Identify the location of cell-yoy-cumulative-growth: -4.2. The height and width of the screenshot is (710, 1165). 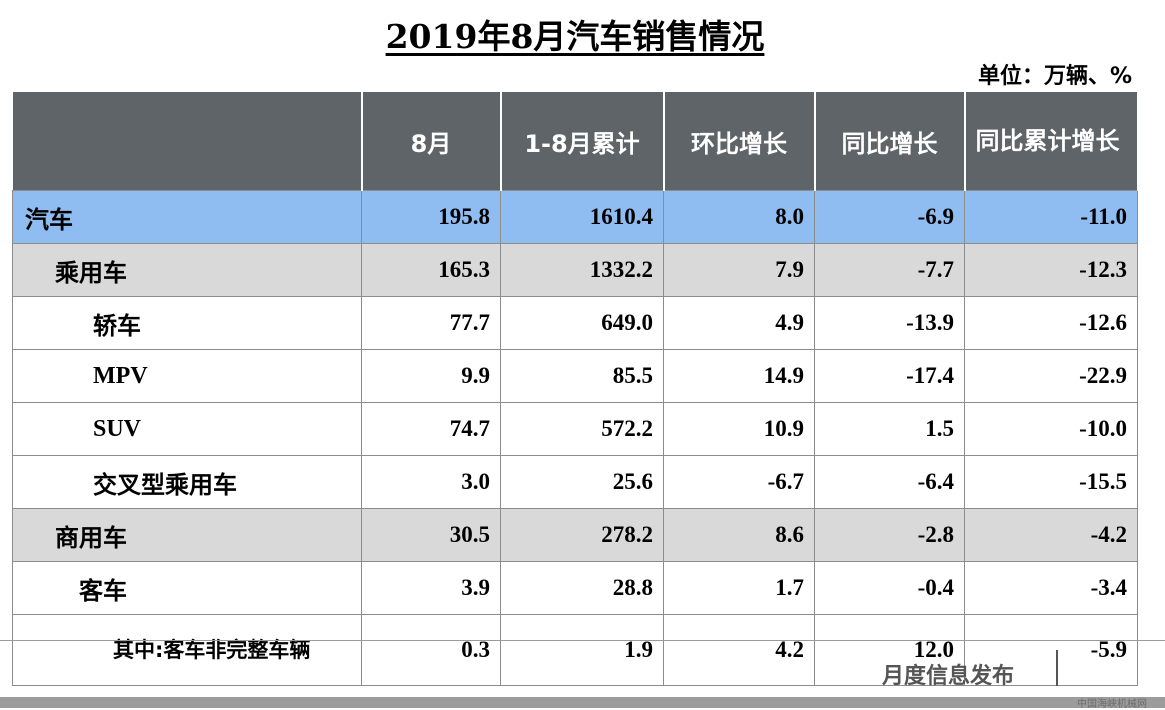
(1051, 535).